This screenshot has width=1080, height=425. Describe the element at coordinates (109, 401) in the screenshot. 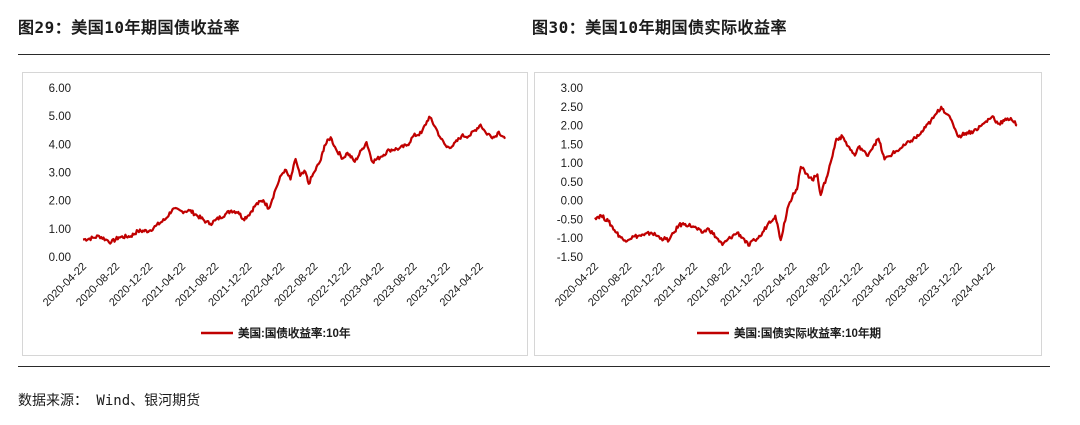

I see `source-note: 数据来源： Wind、银河期货` at that location.